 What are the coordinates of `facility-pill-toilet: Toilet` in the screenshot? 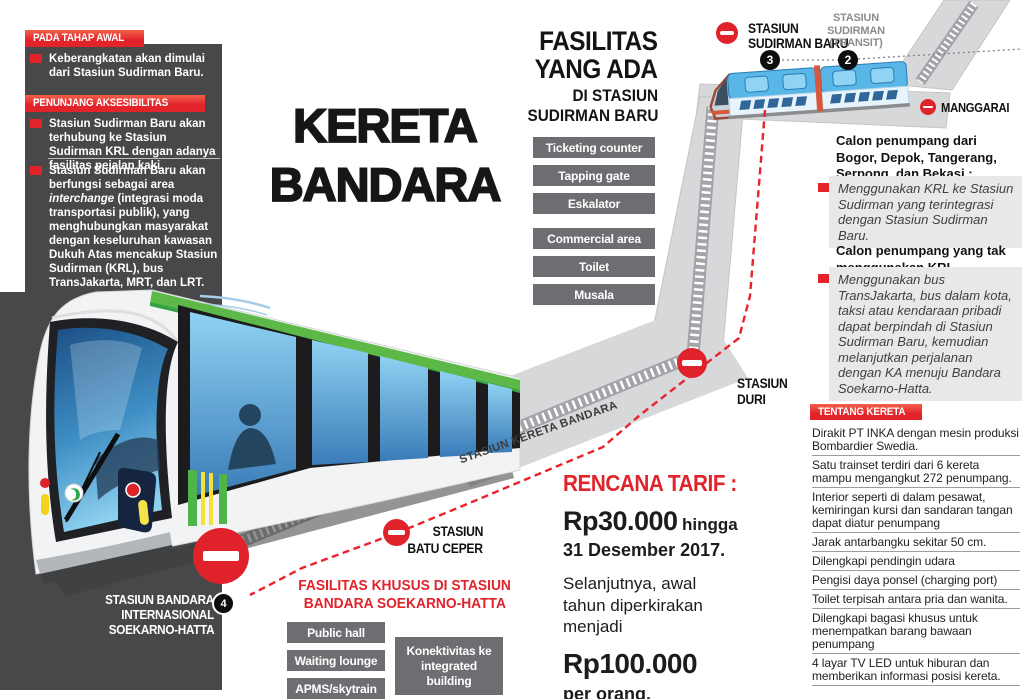 It's located at (594, 266).